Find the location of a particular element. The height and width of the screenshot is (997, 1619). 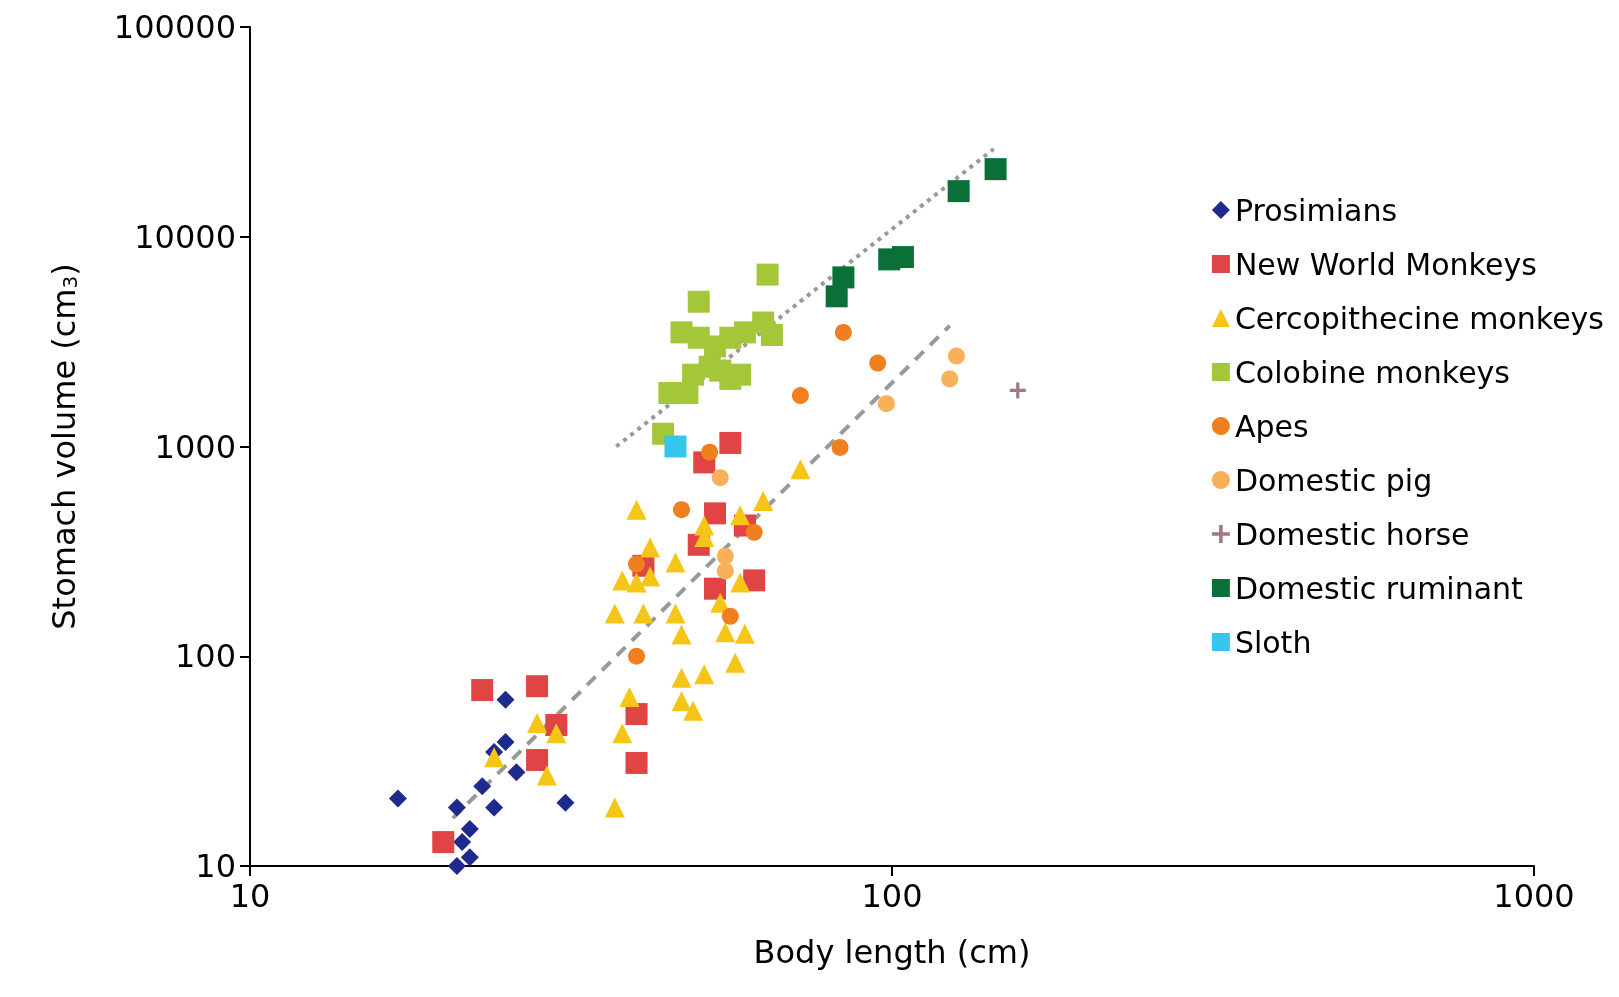

legend-label: Domestic pig is located at coordinates (1333, 480).